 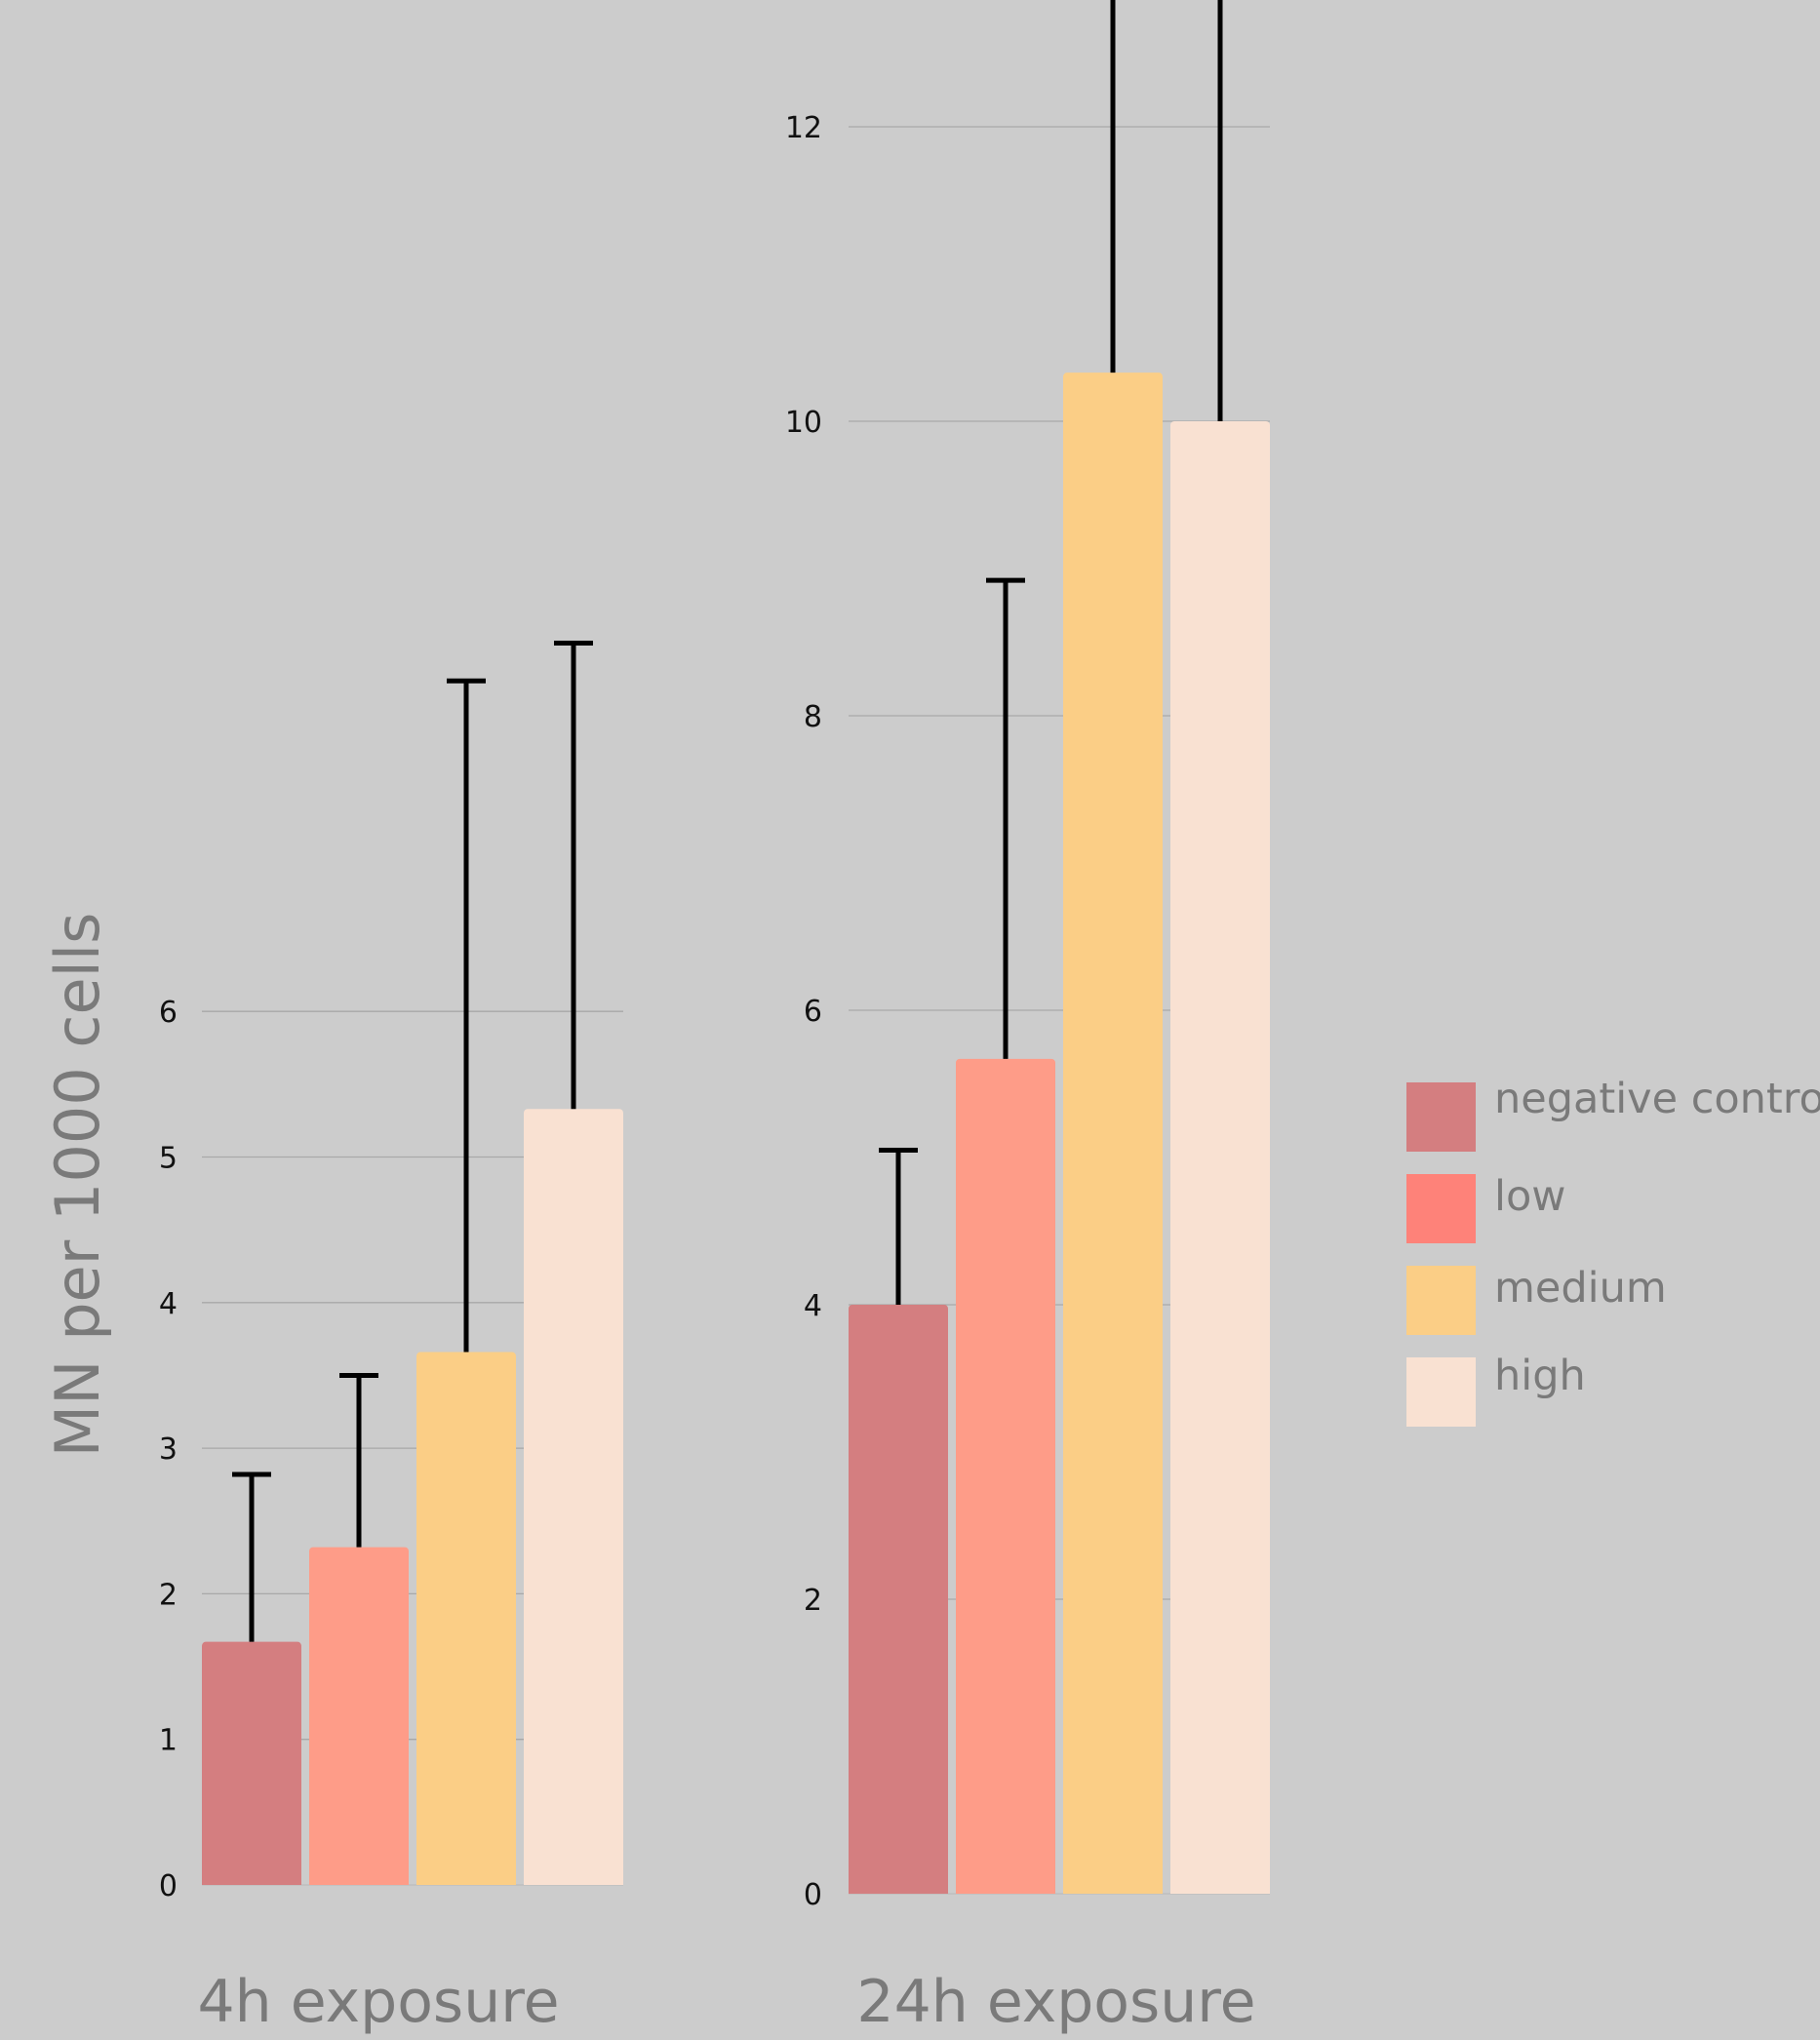 I want to click on 24h-exposure-bar-base-negative-control, so click(x=898, y=1891).